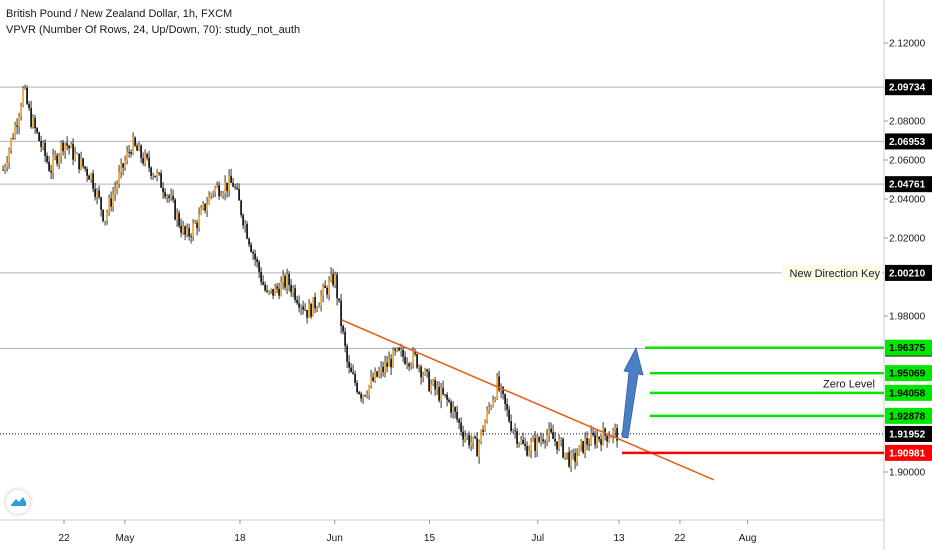 The height and width of the screenshot is (550, 932). What do you see at coordinates (849, 384) in the screenshot?
I see `zero-level-label: Zero Level` at bounding box center [849, 384].